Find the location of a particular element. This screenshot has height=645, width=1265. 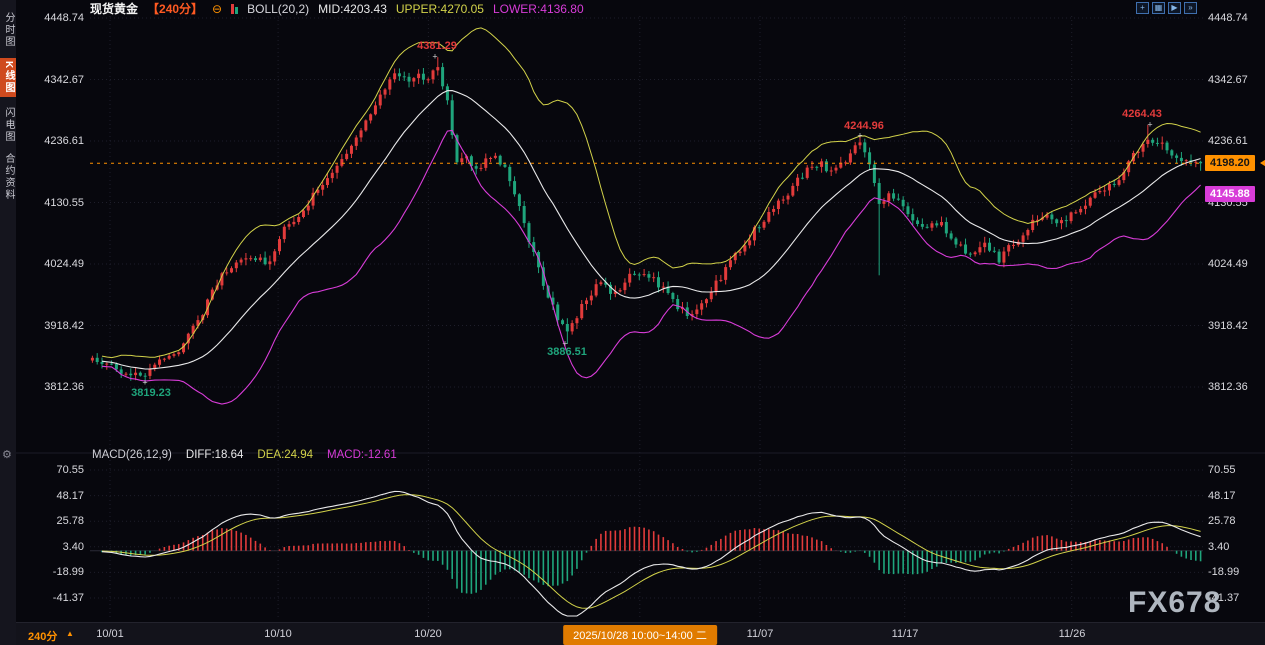

boll-lower-value: LOWER:4136.80 is located at coordinates (538, 8).